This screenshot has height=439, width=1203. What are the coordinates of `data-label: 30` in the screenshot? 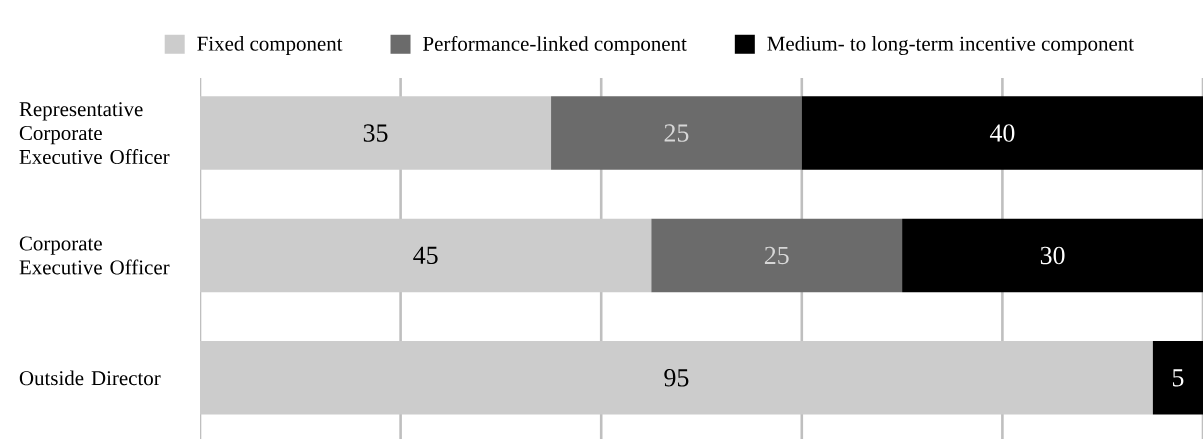 It's located at (1052, 255).